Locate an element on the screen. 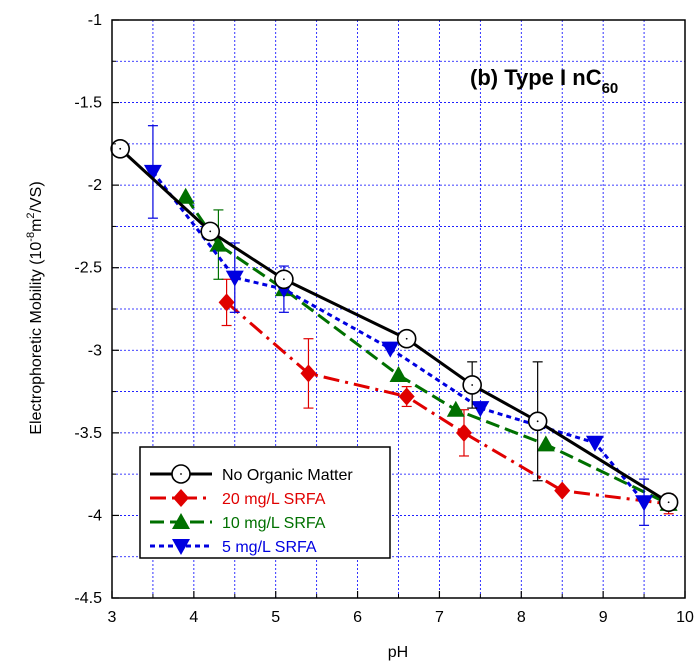  chart-title-subscript: 60 is located at coordinates (610, 88).